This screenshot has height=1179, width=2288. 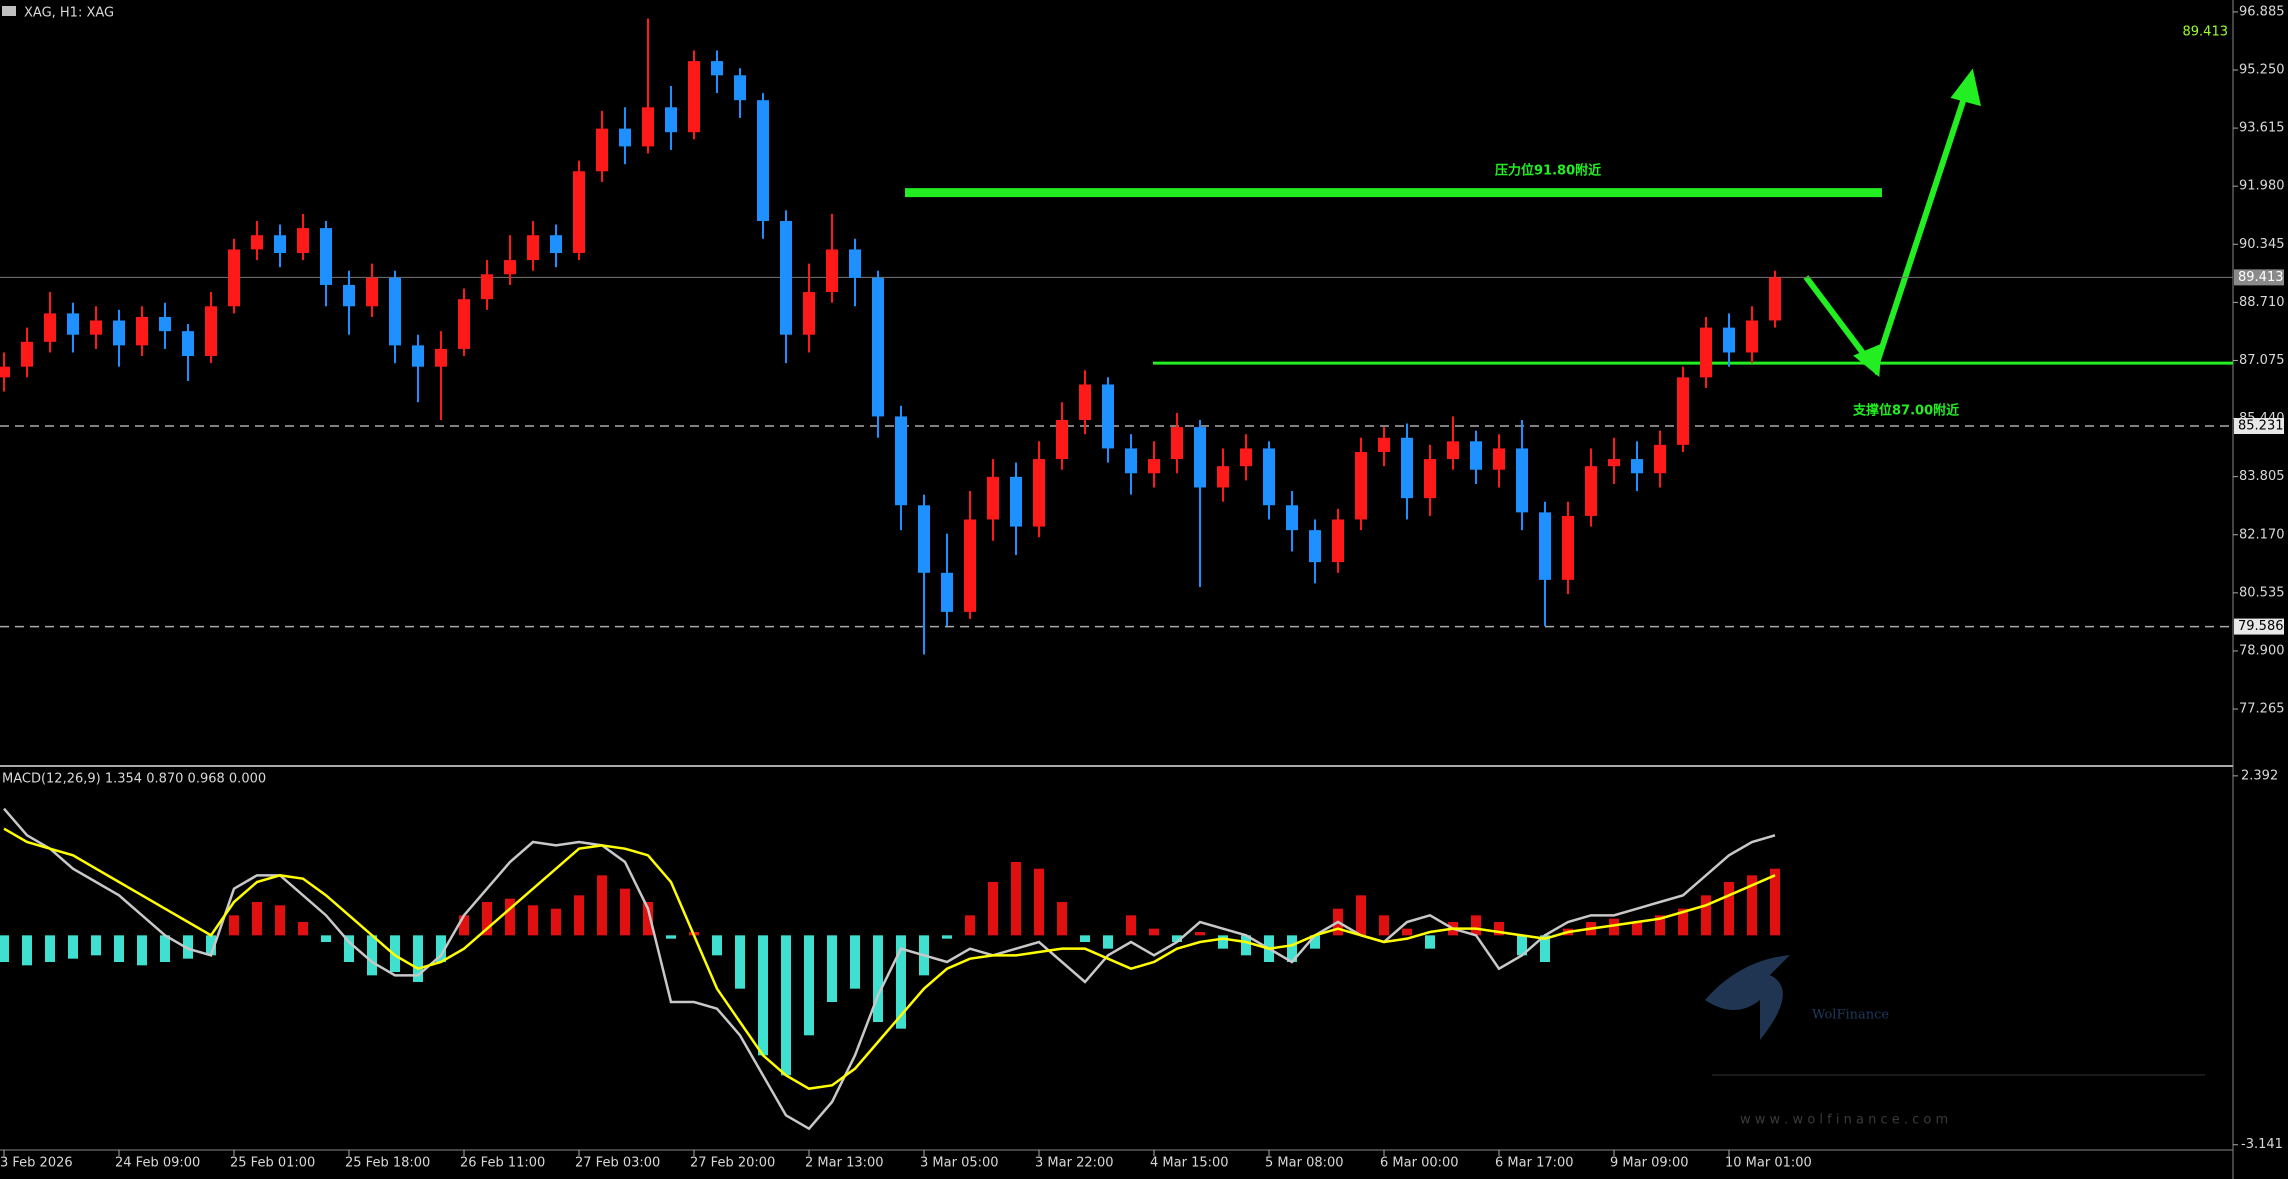 What do you see at coordinates (2259, 775) in the screenshot?
I see `macd-y-tick-label: 2.392` at bounding box center [2259, 775].